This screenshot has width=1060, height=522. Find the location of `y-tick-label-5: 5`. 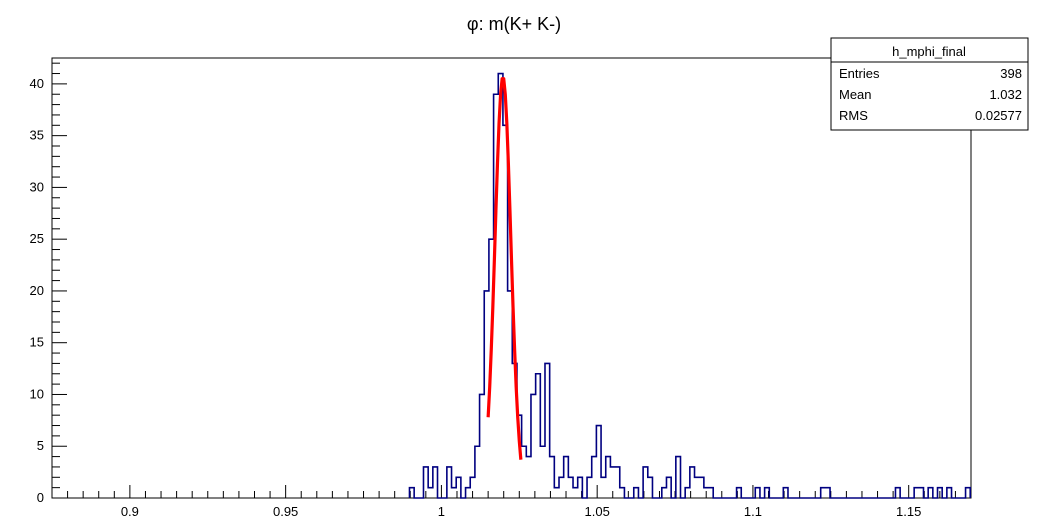

y-tick-label-5: 5 is located at coordinates (40, 445).